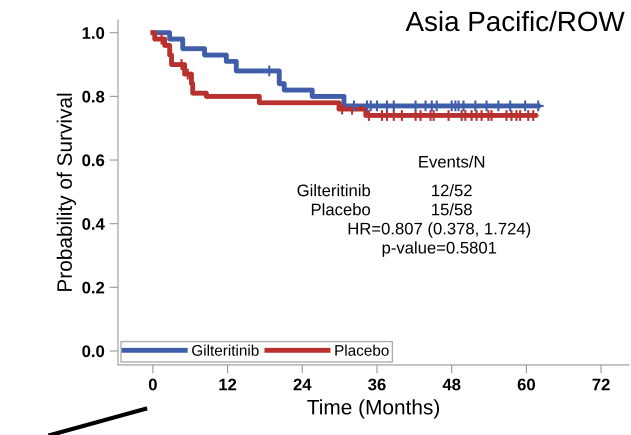 The width and height of the screenshot is (631, 435). Describe the element at coordinates (93, 33) in the screenshot. I see `y-tick-label: 1.0` at that location.